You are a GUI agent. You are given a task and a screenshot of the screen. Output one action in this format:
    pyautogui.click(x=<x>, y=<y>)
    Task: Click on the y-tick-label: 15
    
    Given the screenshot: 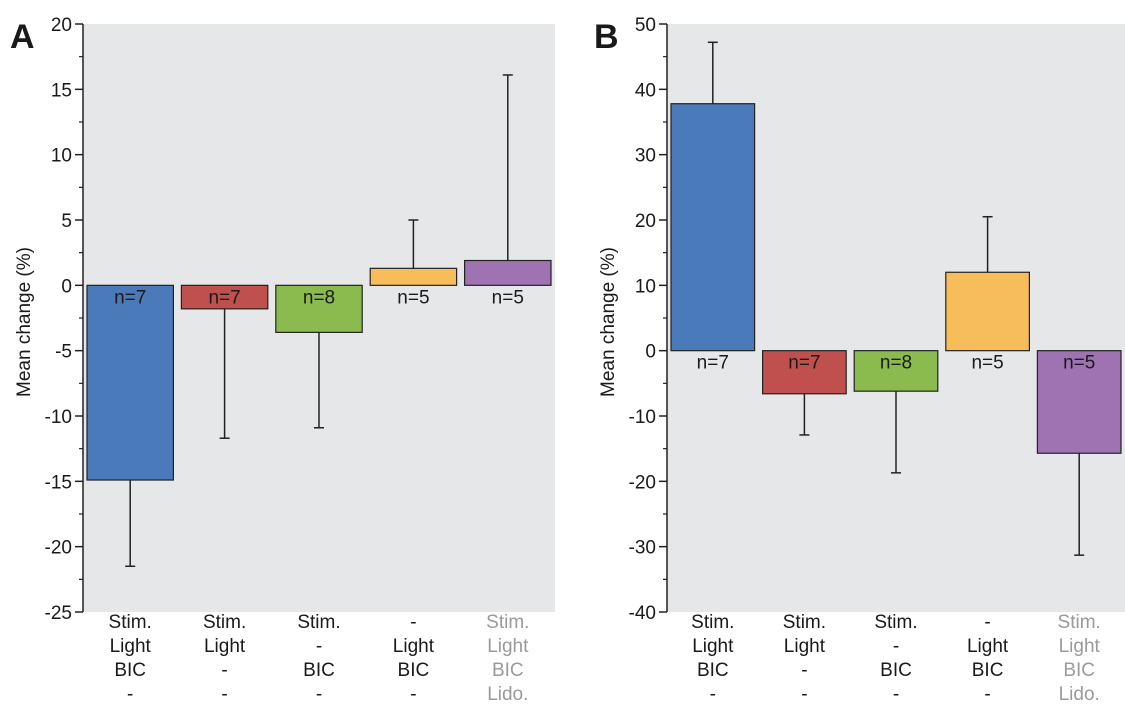 What is the action you would take?
    pyautogui.click(x=61, y=90)
    